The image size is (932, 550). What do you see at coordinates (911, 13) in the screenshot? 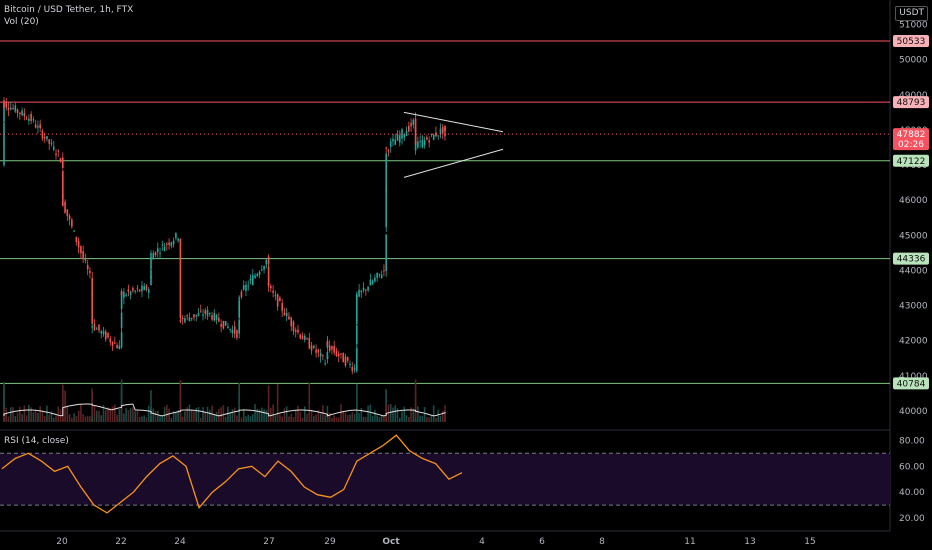
I see `currency-badge: USDT` at bounding box center [911, 13].